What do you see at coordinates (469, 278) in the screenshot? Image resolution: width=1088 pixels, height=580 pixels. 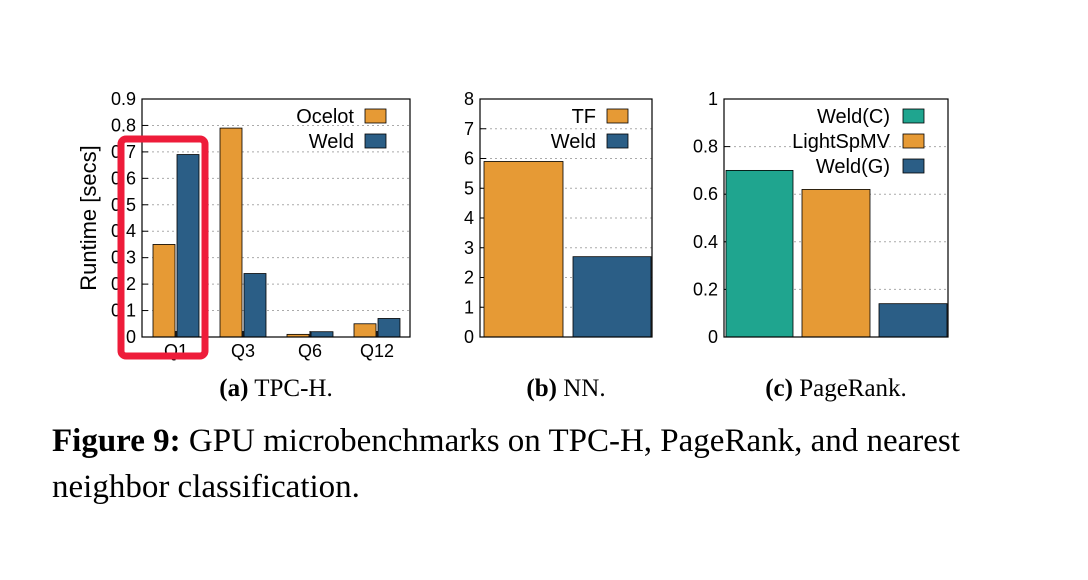 I see `y-tick-label: 2` at bounding box center [469, 278].